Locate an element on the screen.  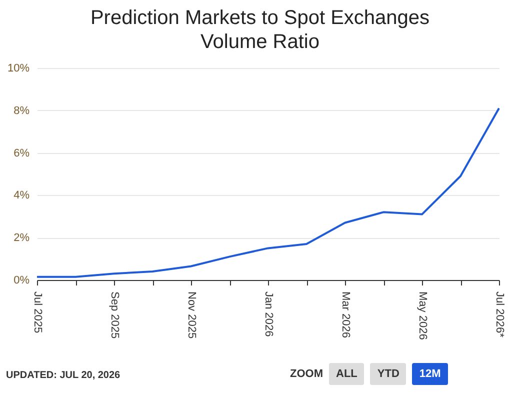
x-tick-label: Jul 2025 is located at coordinates (38, 313).